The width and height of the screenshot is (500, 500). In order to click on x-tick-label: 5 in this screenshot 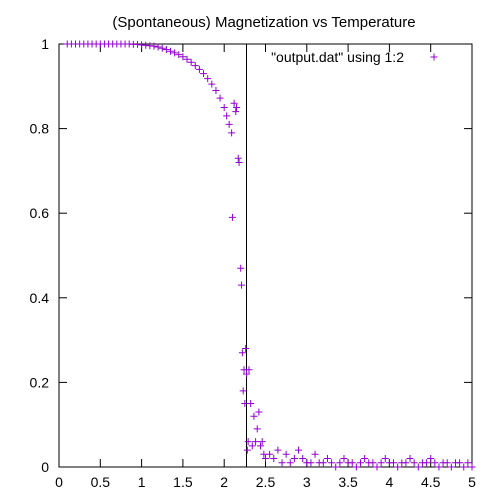, I will do `click(472, 482)`.